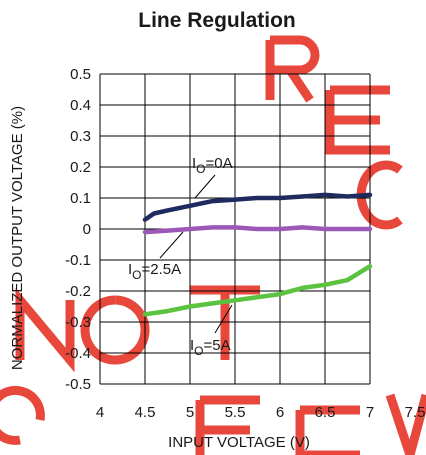 The image size is (426, 455). I want to click on x-tick-labels: 4 4.5 5 5.5 6 6.5 7 7.5, so click(261, 412).